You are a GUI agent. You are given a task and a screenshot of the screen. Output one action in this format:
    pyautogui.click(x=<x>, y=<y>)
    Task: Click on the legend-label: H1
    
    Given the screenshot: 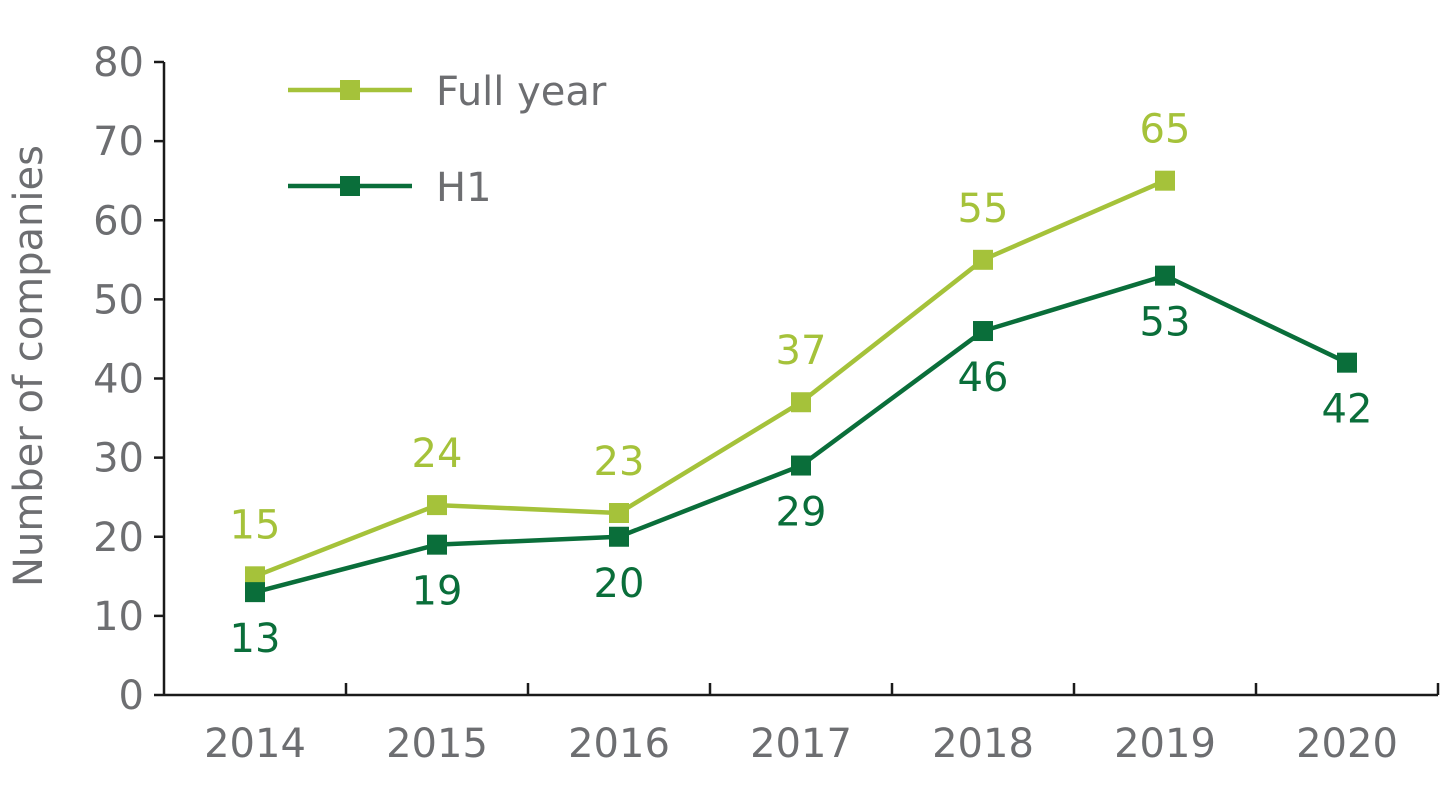 What is the action you would take?
    pyautogui.click(x=464, y=188)
    